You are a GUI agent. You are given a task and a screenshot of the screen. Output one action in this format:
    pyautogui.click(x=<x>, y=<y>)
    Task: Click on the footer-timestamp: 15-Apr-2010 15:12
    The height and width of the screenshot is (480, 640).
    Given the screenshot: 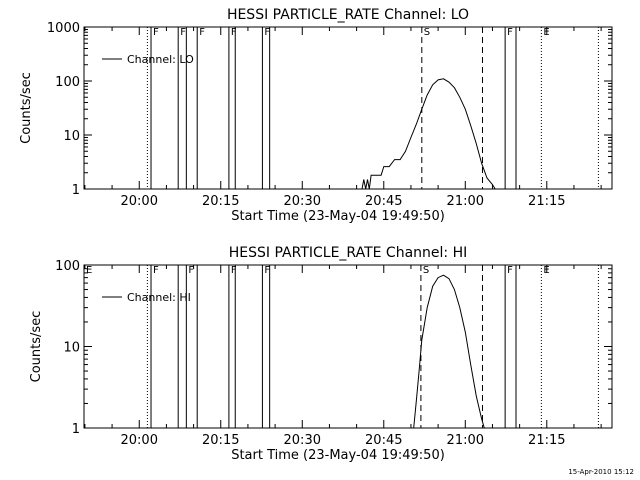 What is the action you would take?
    pyautogui.click(x=601, y=472)
    